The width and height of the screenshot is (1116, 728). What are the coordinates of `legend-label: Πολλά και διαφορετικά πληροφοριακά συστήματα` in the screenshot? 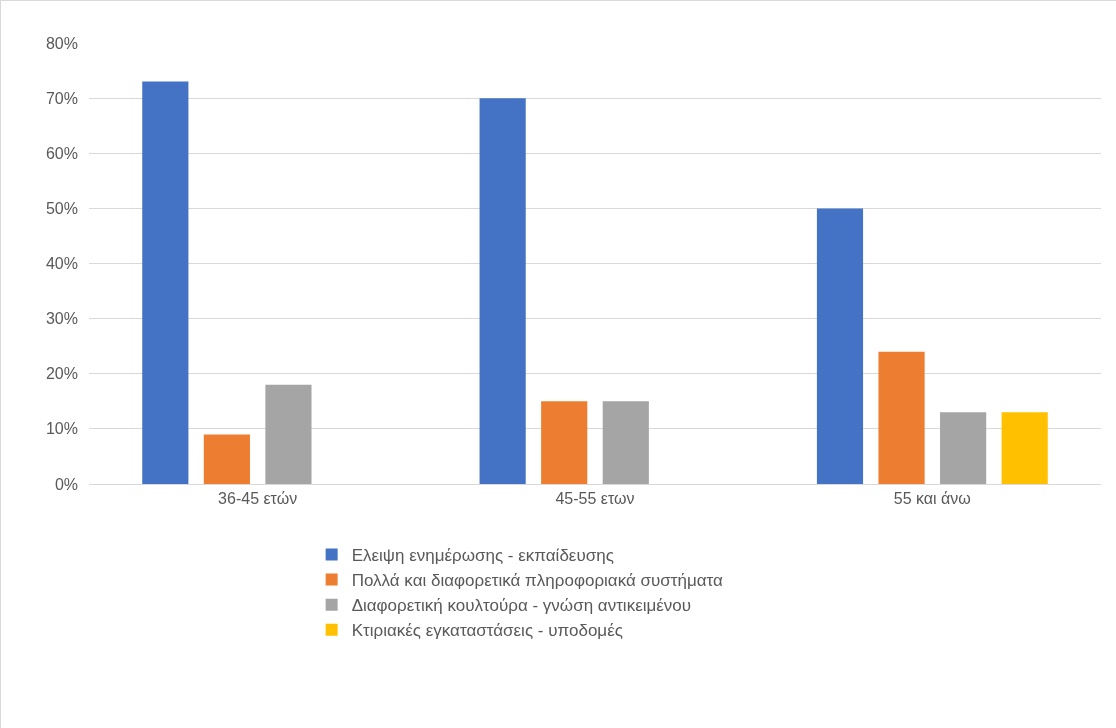 It's located at (537, 581).